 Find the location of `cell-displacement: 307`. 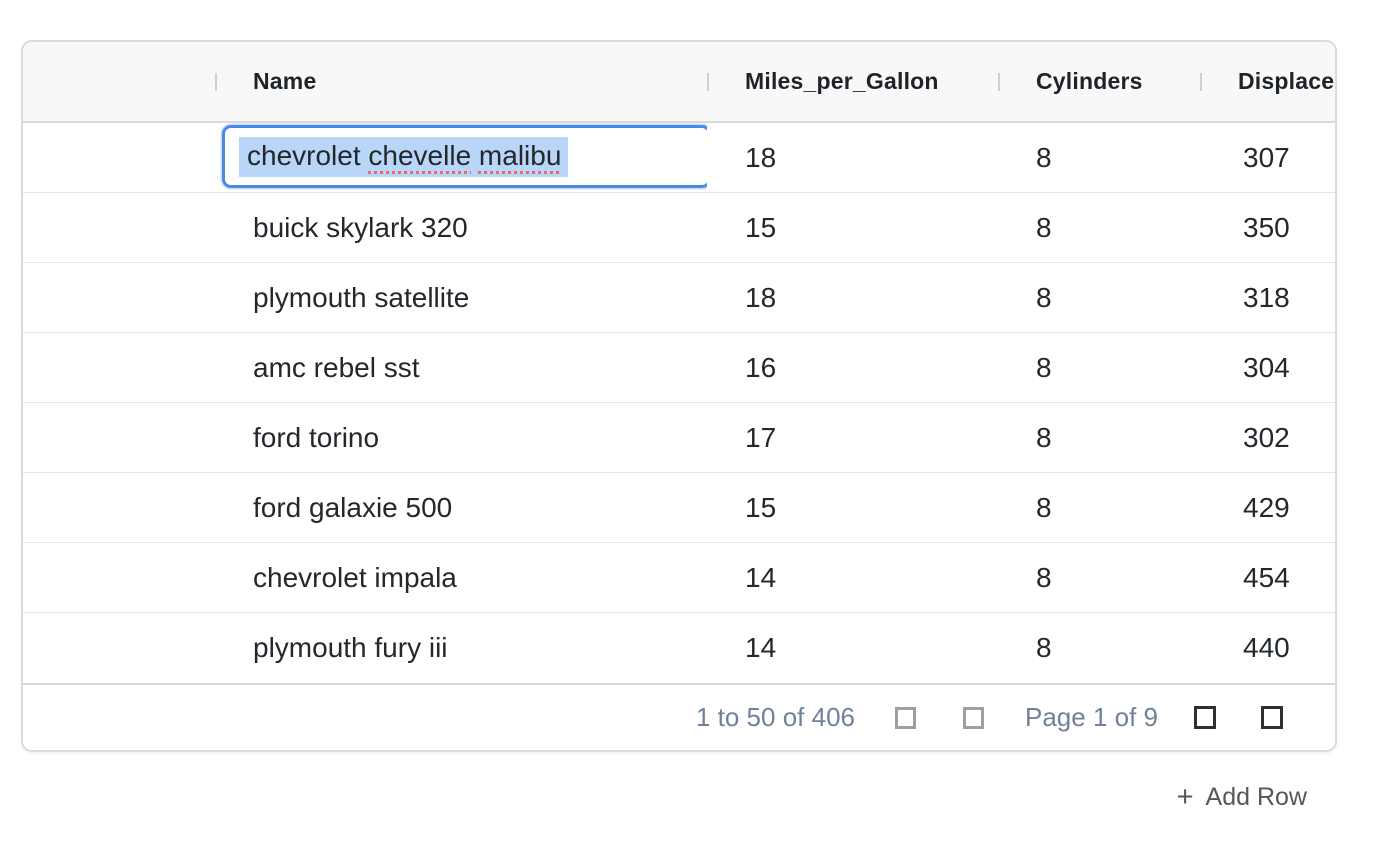

cell-displacement: 307 is located at coordinates (1266, 157).